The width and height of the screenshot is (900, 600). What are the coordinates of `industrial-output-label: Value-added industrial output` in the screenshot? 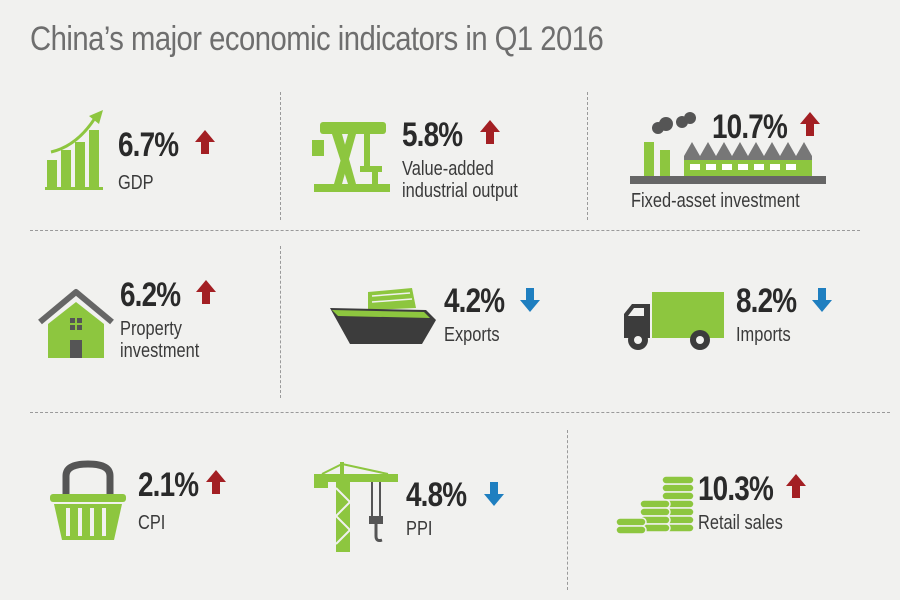 It's located at (460, 180).